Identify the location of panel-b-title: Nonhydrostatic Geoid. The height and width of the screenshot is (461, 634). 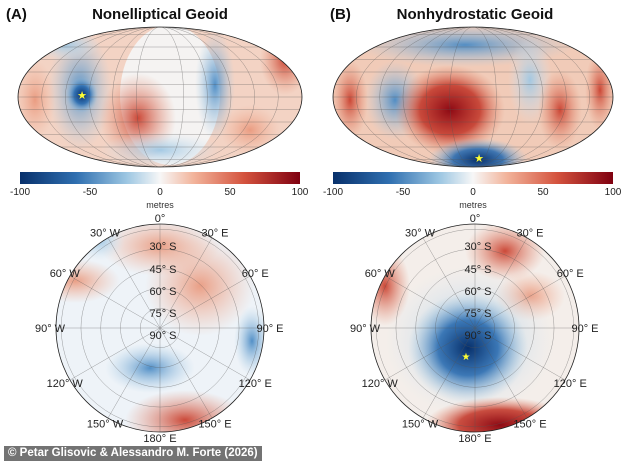
(475, 14).